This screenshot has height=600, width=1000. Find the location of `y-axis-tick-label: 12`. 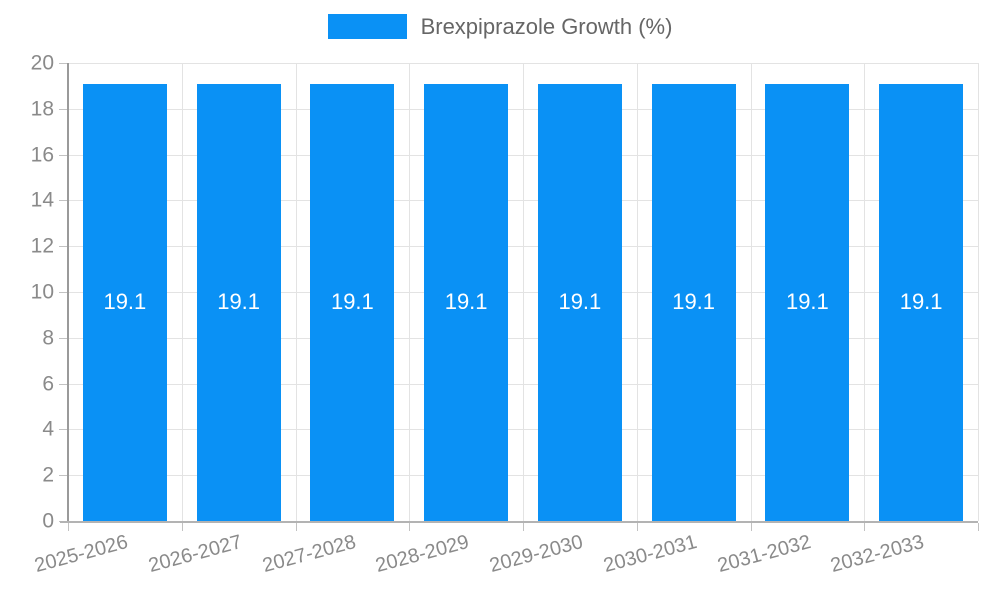

y-axis-tick-label: 12 is located at coordinates (42, 246).